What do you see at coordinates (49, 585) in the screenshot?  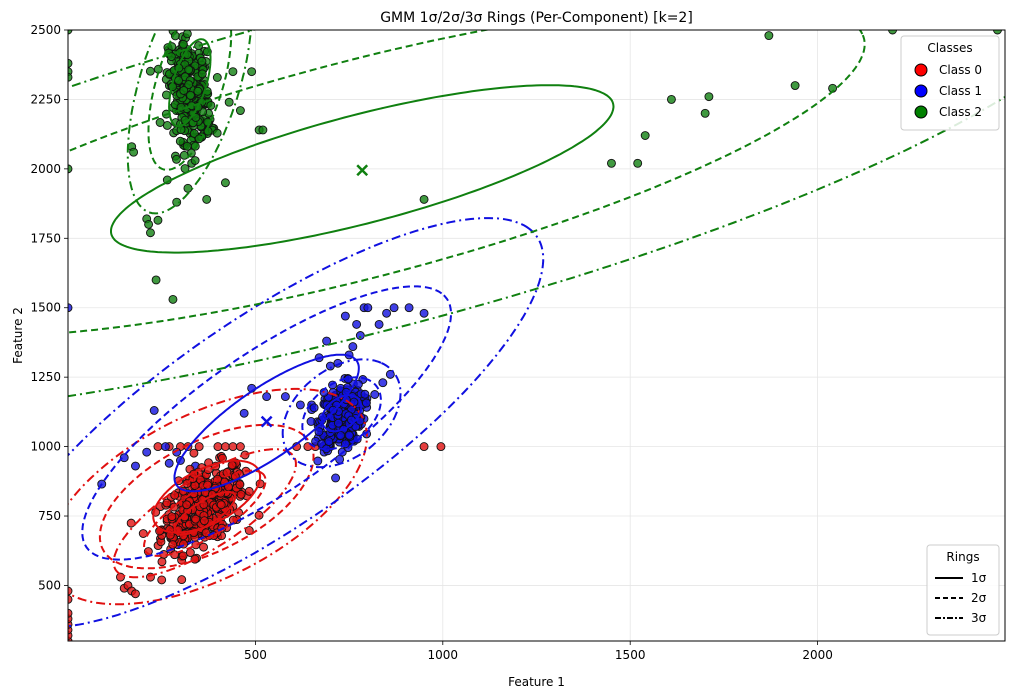 I see `y-tick-label: 500` at bounding box center [49, 585].